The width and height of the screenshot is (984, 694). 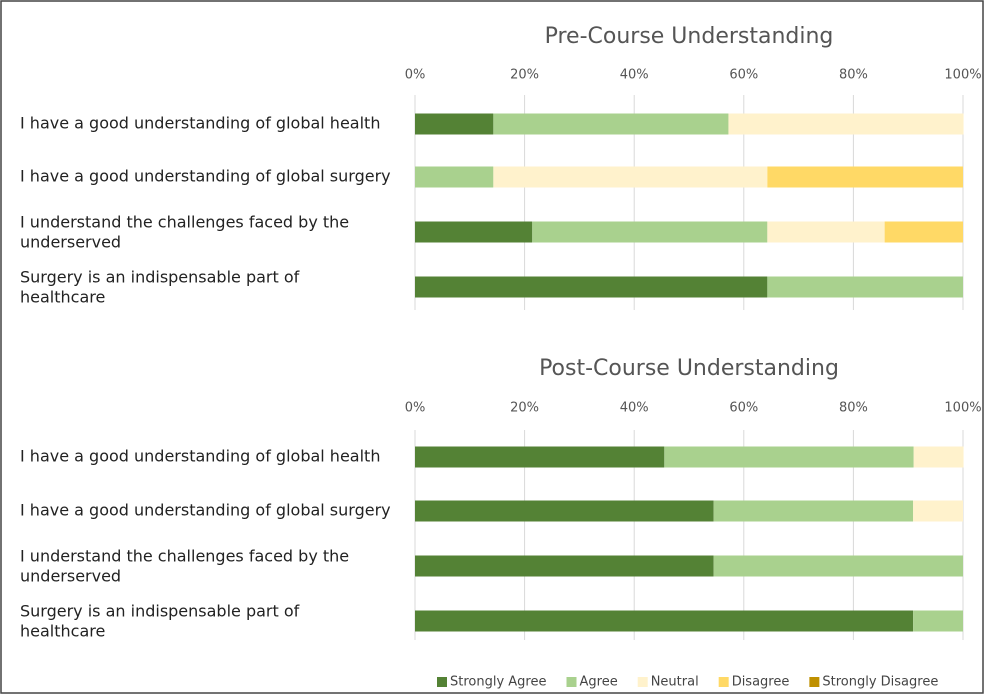 I want to click on legend-label: Strongly Agree, so click(x=498, y=682).